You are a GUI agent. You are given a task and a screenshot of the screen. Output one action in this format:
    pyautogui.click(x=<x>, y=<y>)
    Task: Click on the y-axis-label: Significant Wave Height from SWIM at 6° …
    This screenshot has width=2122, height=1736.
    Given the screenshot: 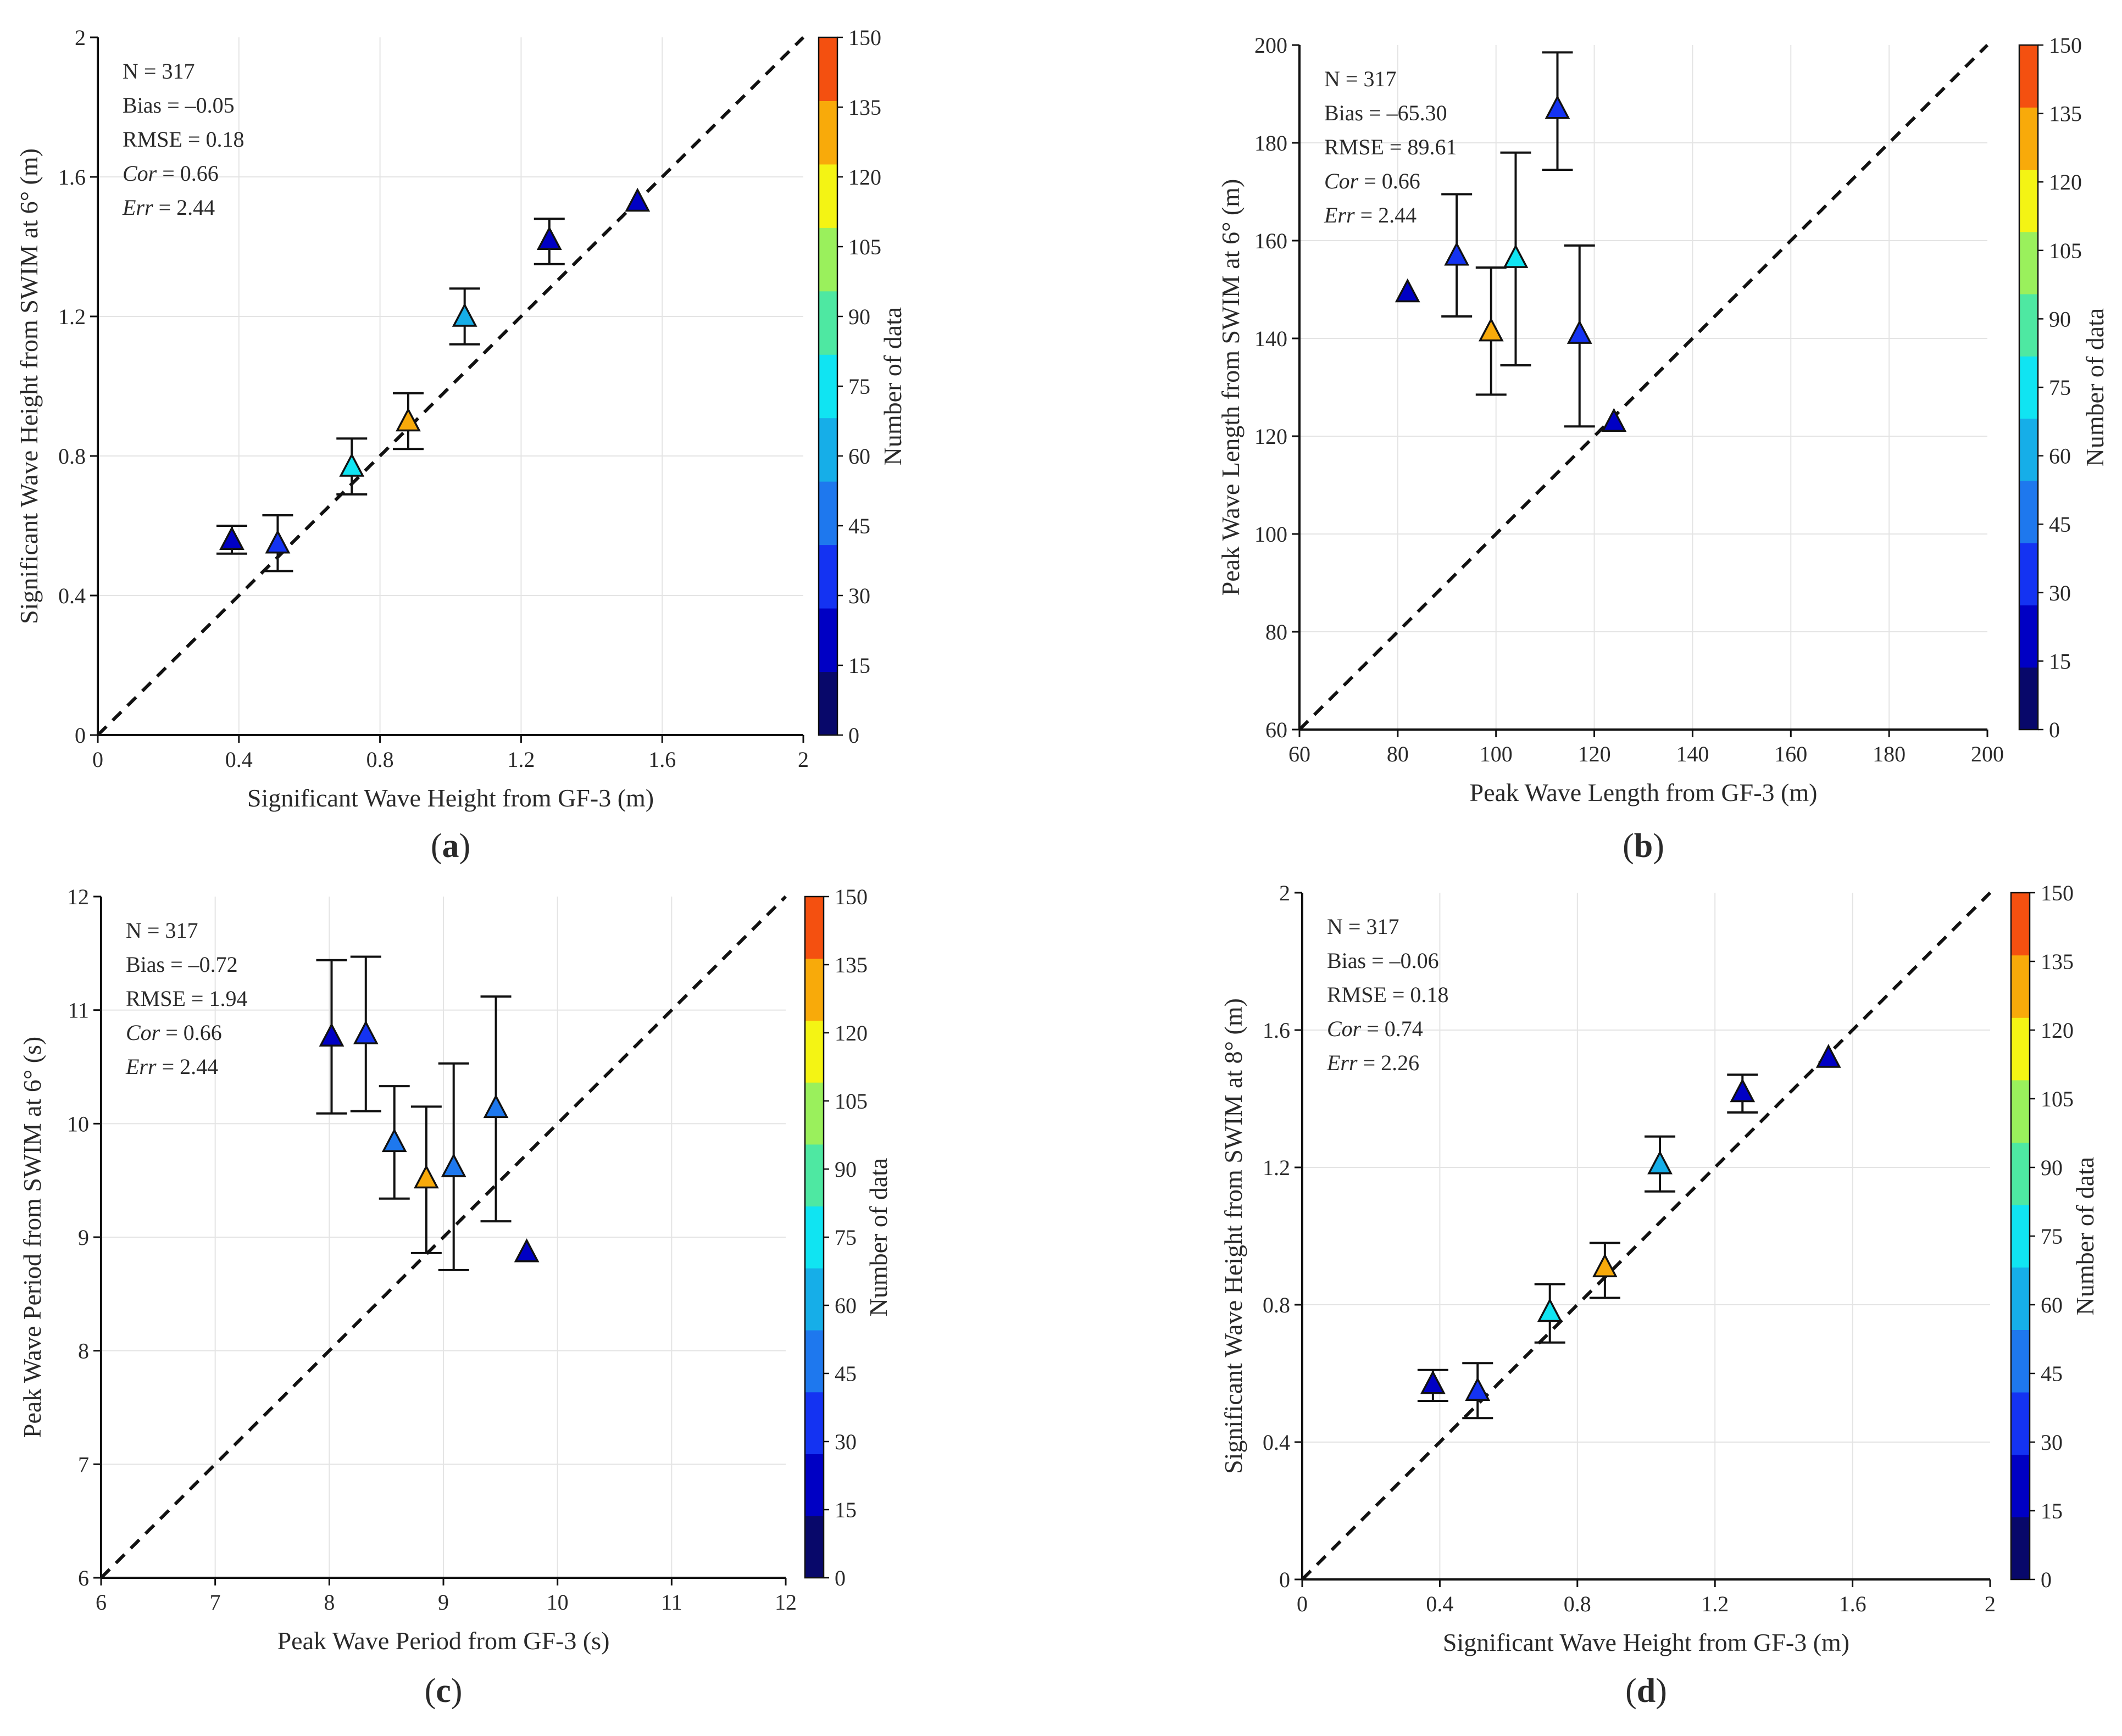 What is the action you would take?
    pyautogui.click(x=29, y=386)
    